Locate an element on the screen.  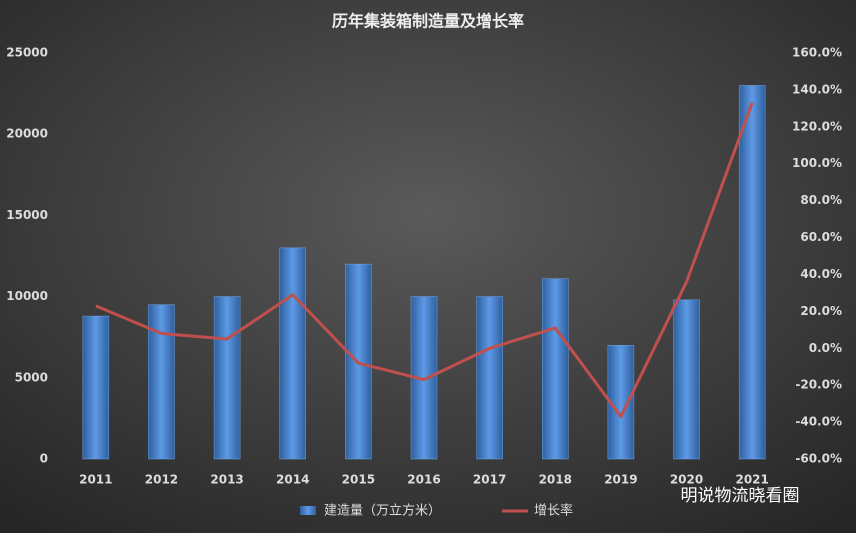
y2-tick-label: -60.0% is located at coordinates (818, 459).